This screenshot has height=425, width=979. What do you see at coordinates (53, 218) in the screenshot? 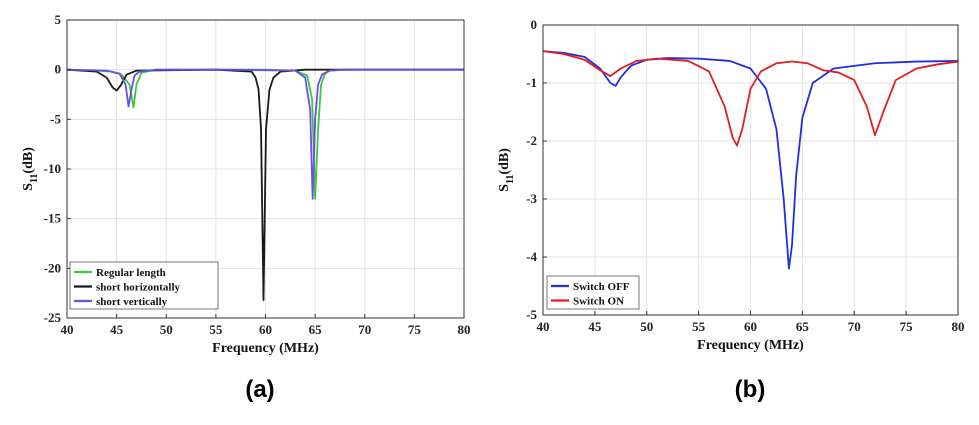
I see `y-tick-label: -15` at bounding box center [53, 218].